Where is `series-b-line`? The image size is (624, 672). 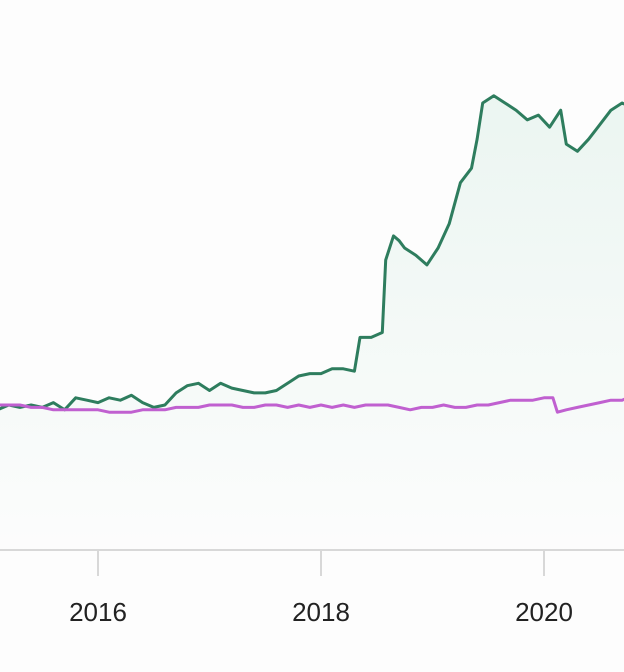
series-b-line is located at coordinates (312, 405).